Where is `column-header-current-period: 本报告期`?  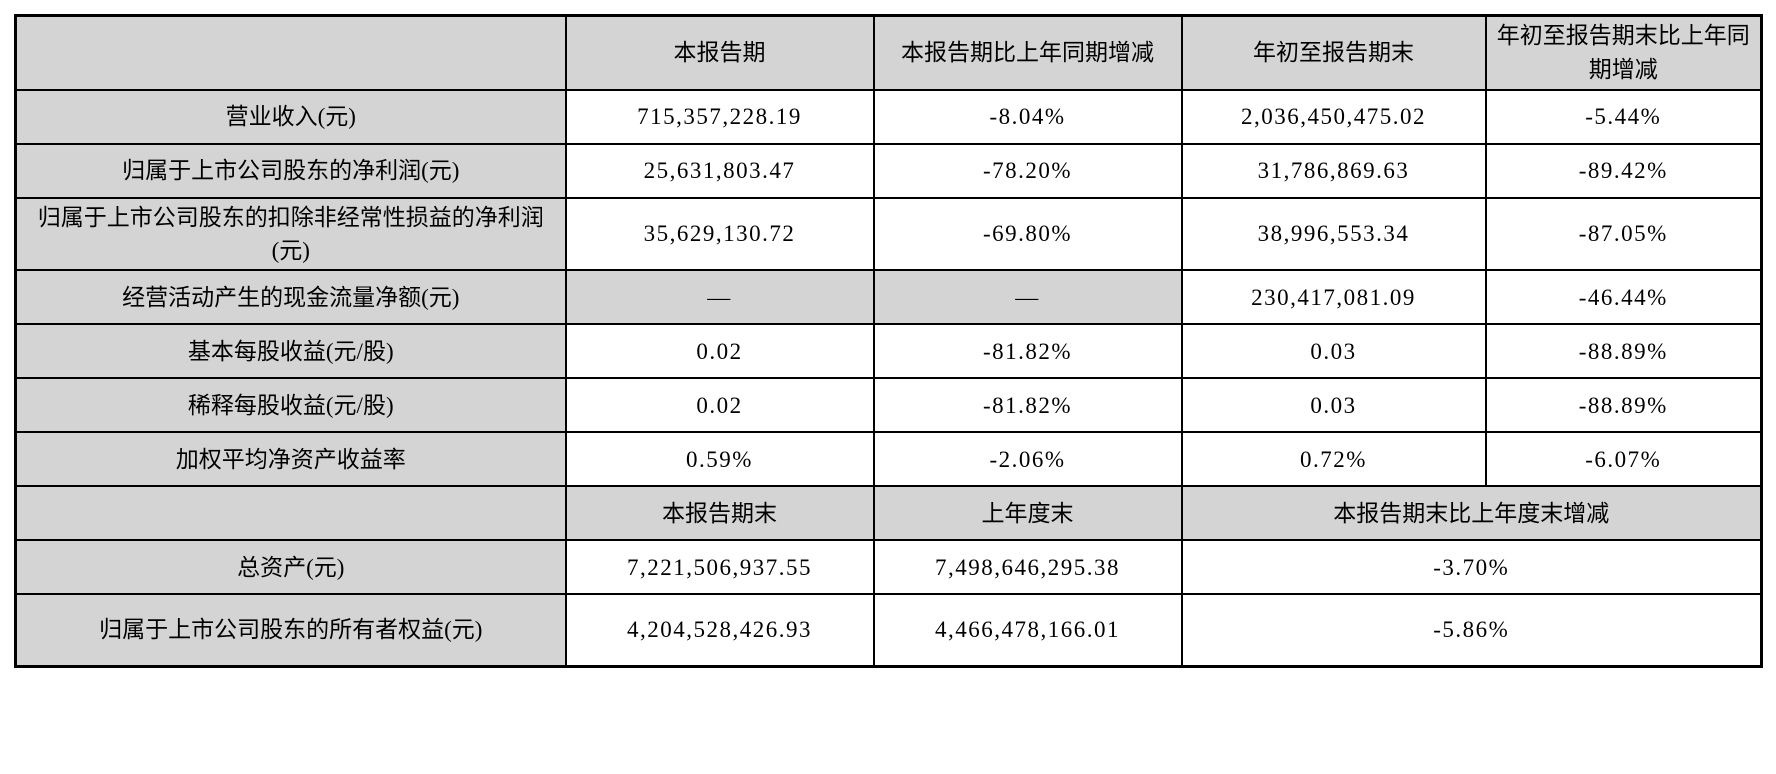 column-header-current-period: 本报告期 is located at coordinates (719, 52).